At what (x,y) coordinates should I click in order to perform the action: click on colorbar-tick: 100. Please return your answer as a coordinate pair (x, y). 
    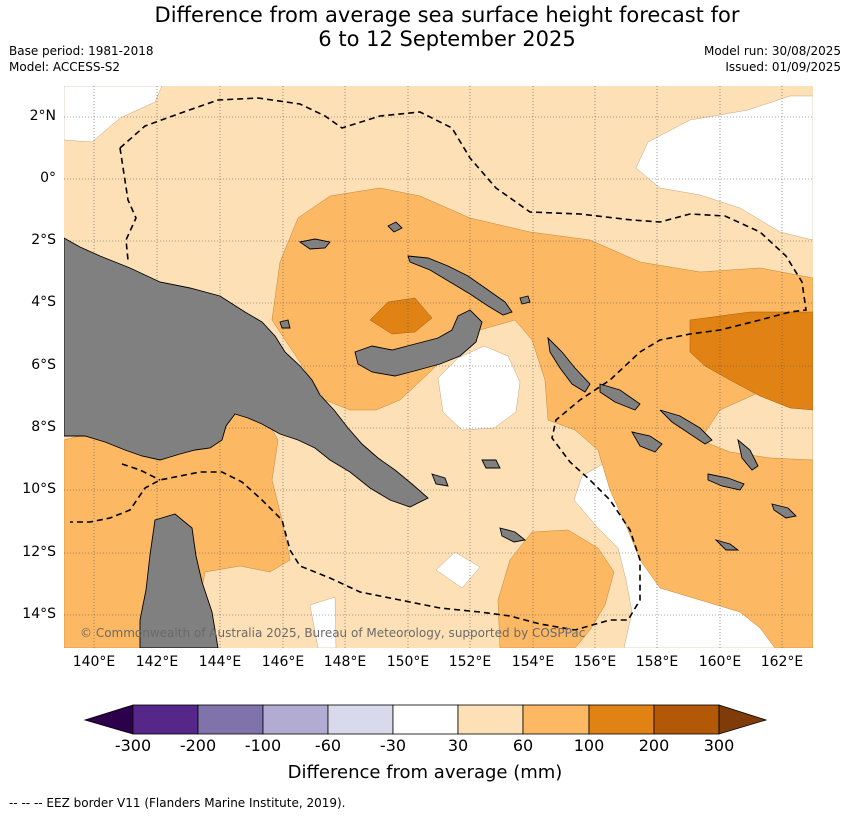
    Looking at the image, I should click on (589, 745).